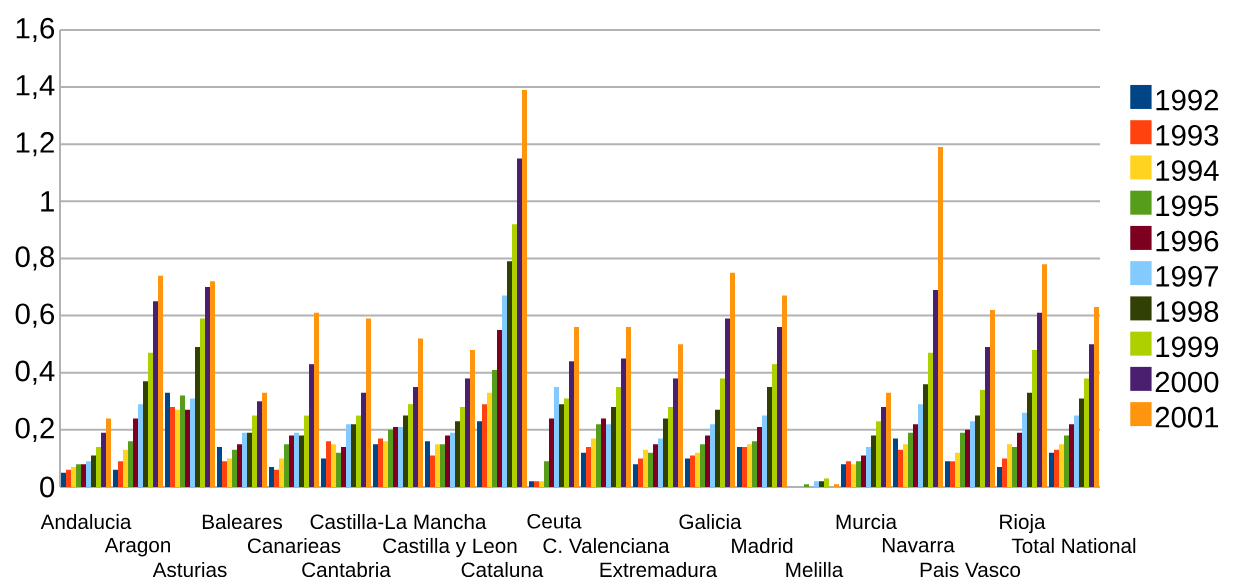  What do you see at coordinates (659, 569) in the screenshot?
I see `x-tick-label: Extremadura` at bounding box center [659, 569].